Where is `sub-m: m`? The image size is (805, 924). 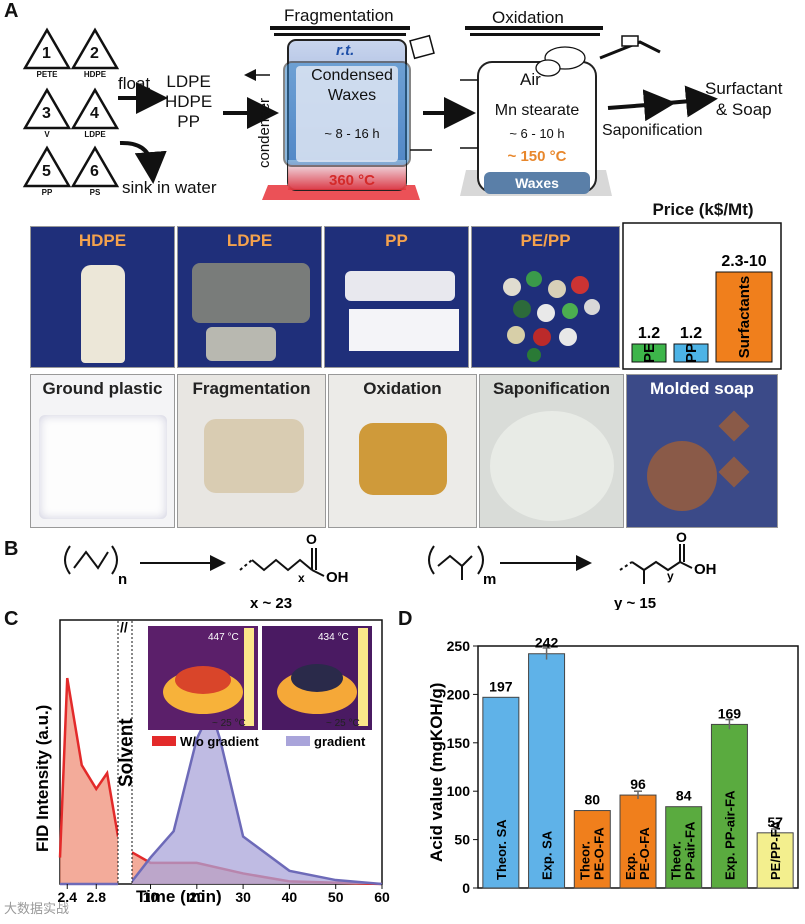
sub-m: m is located at coordinates (489, 579).